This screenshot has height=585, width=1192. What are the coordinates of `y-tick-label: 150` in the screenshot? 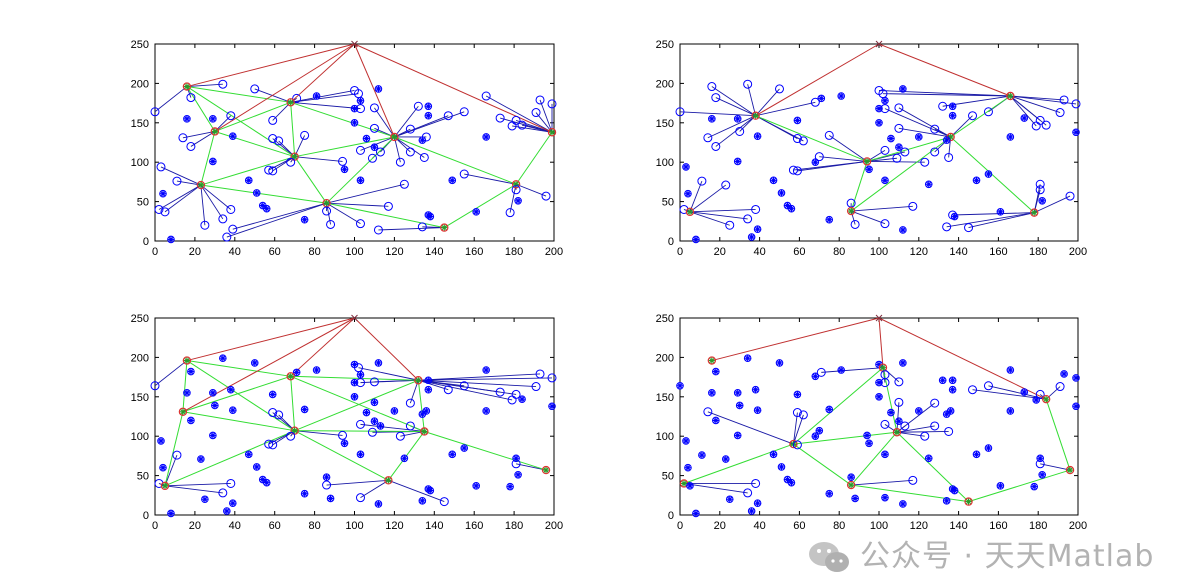 It's located at (665, 124).